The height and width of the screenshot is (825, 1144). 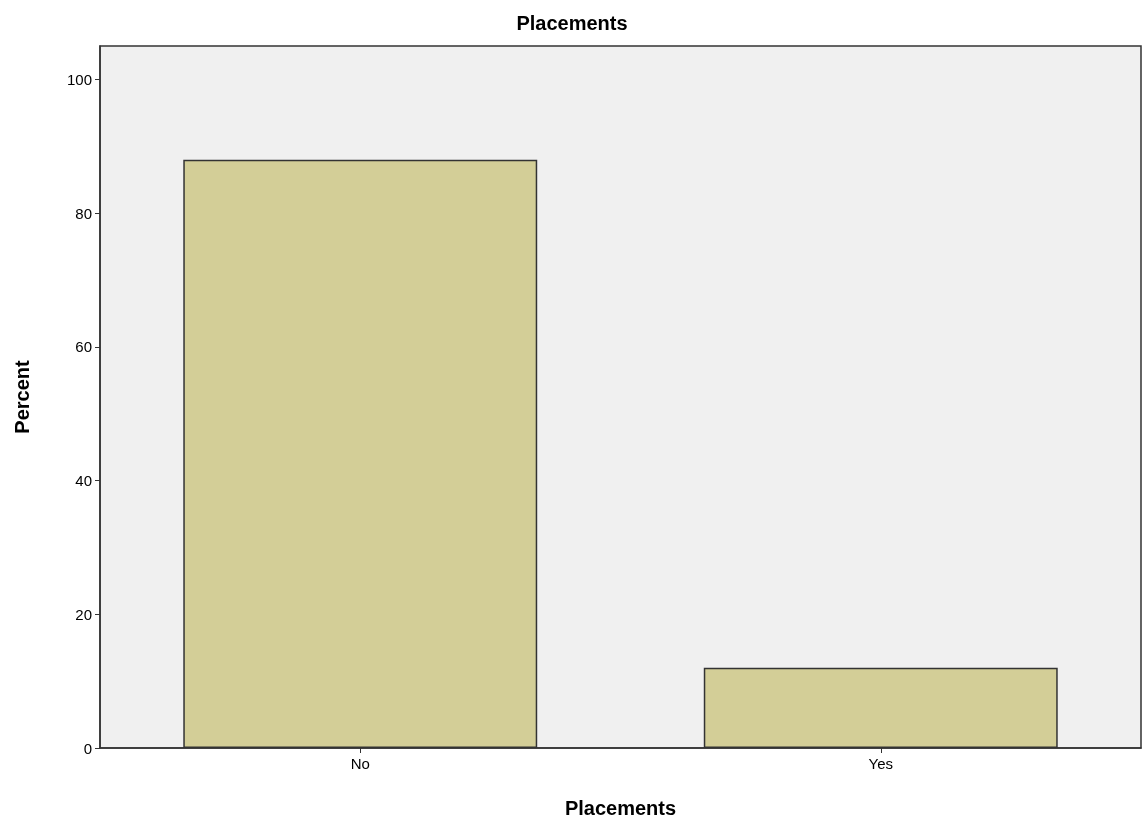 I want to click on chart-title: Placements, so click(x=572, y=23).